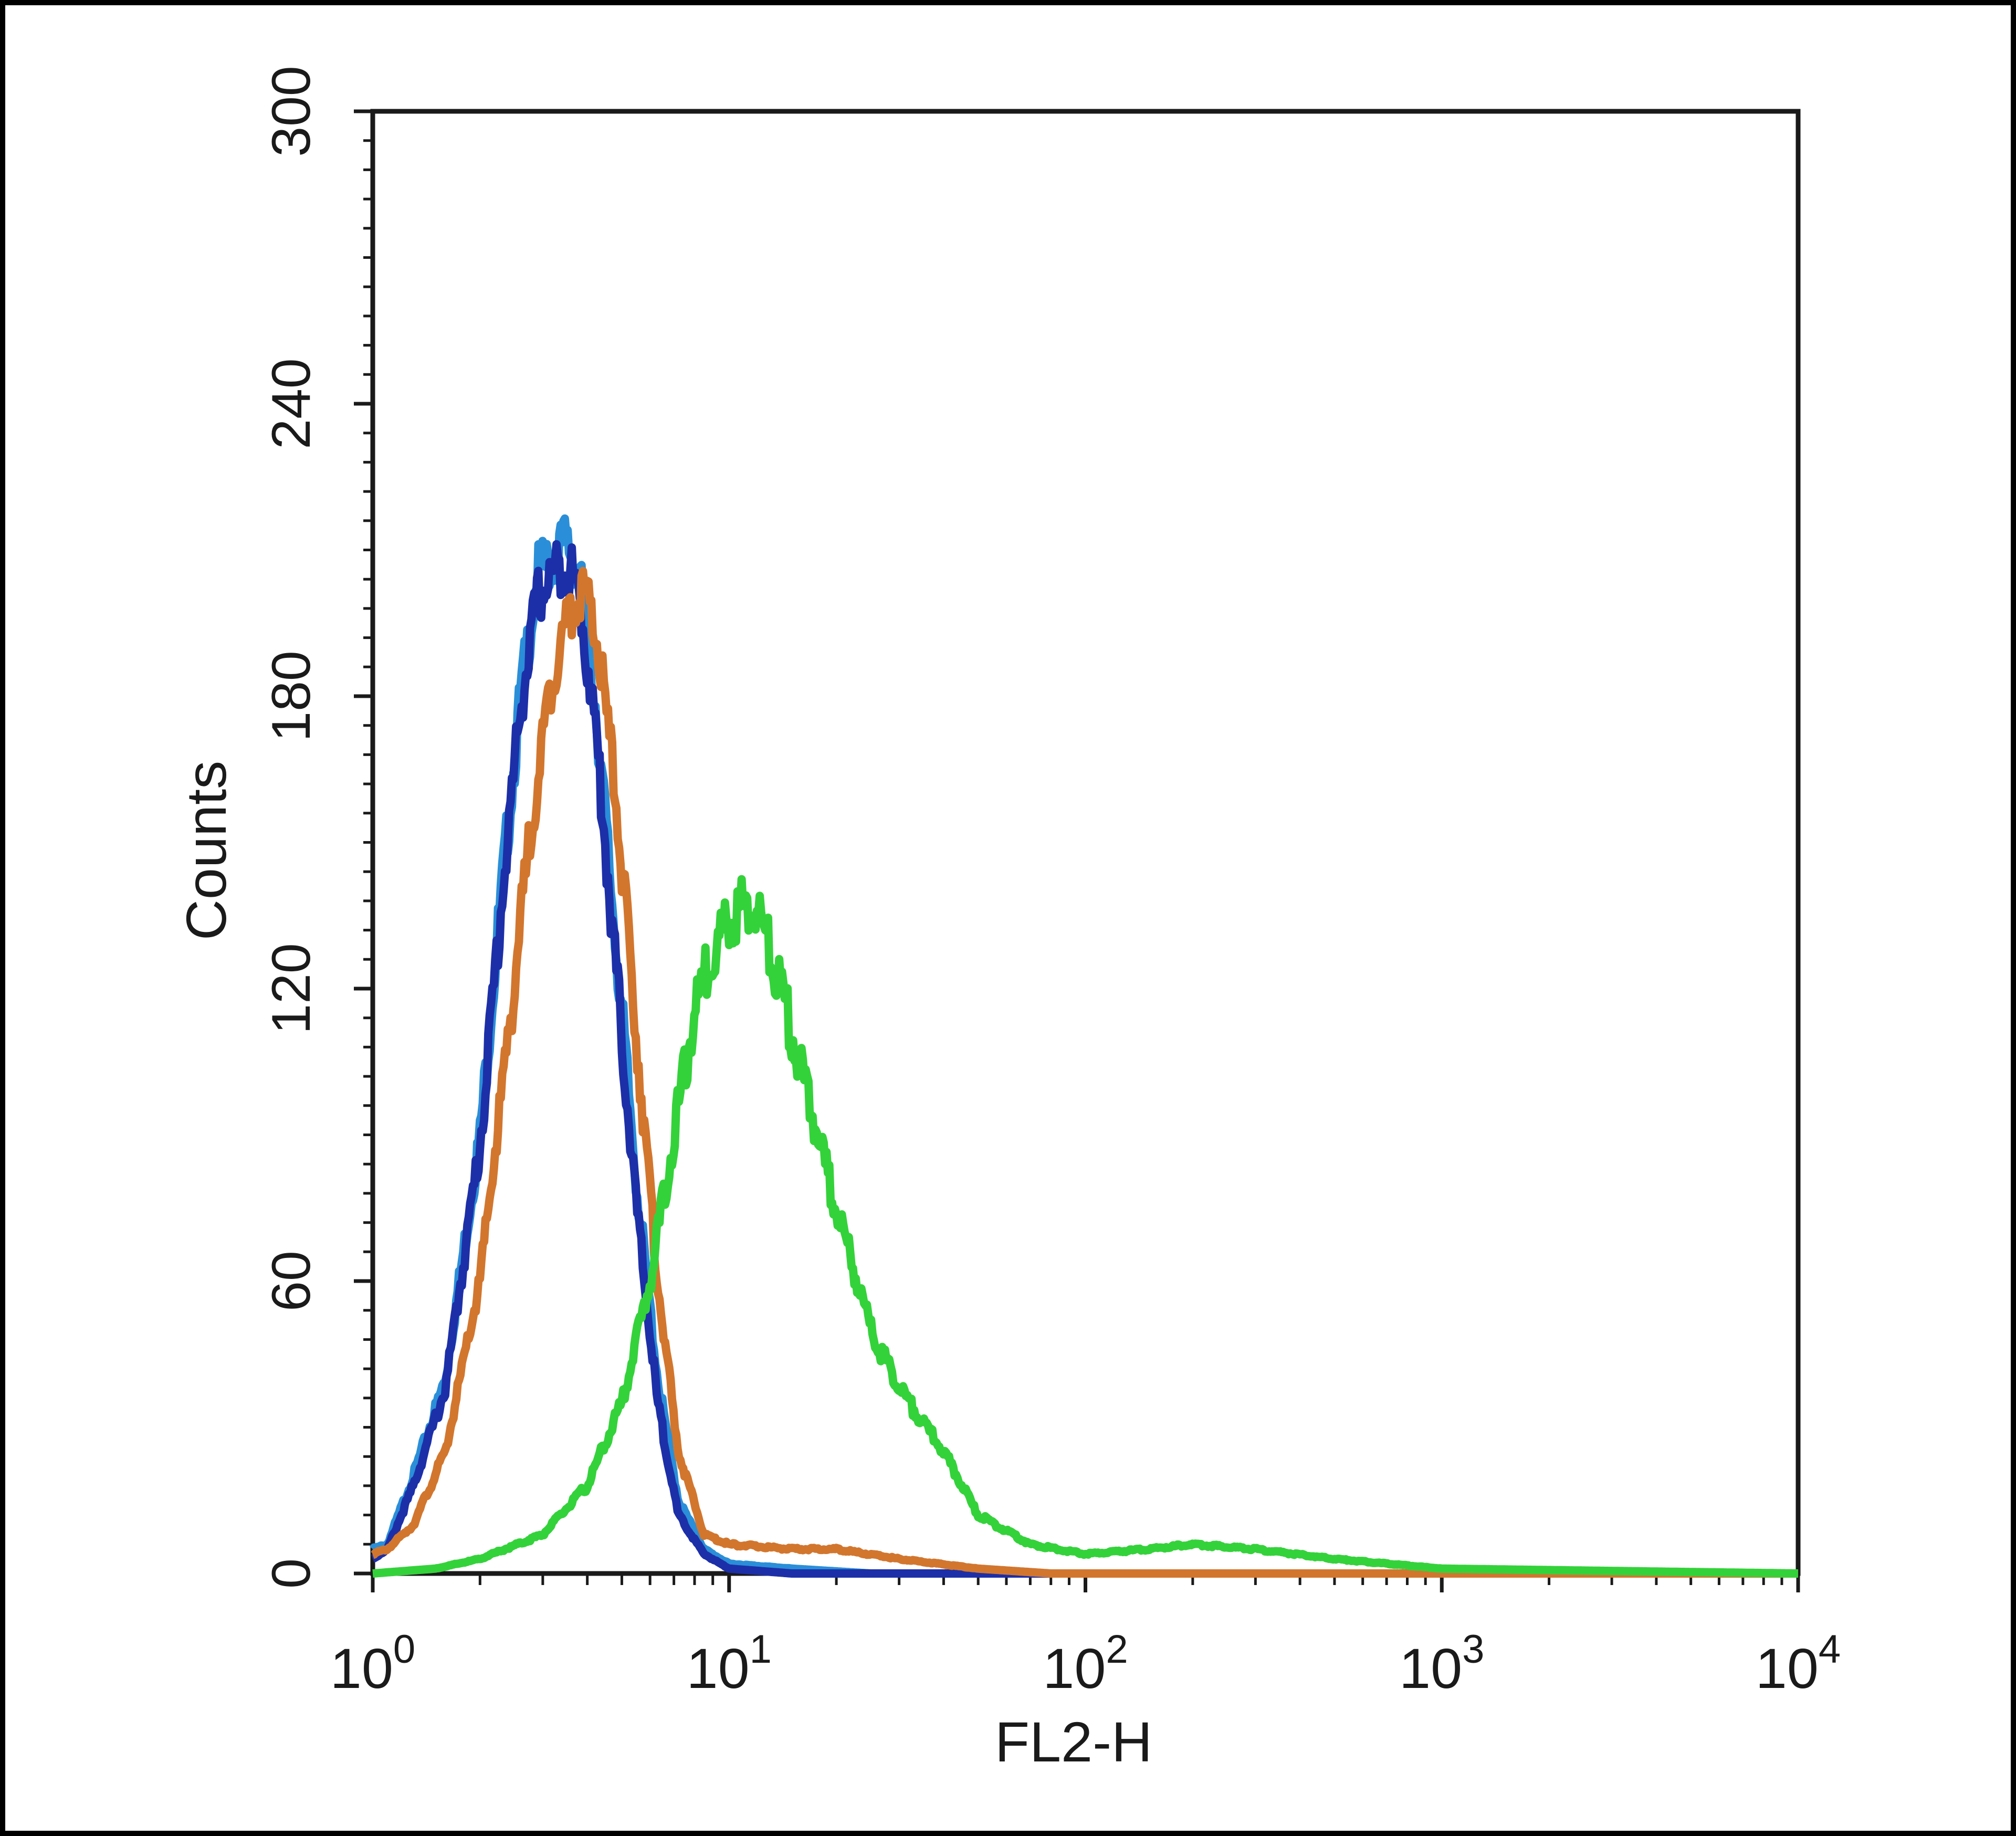 This screenshot has height=1836, width=2016. I want to click on x-tick-label: 10³, so click(1441, 1663).